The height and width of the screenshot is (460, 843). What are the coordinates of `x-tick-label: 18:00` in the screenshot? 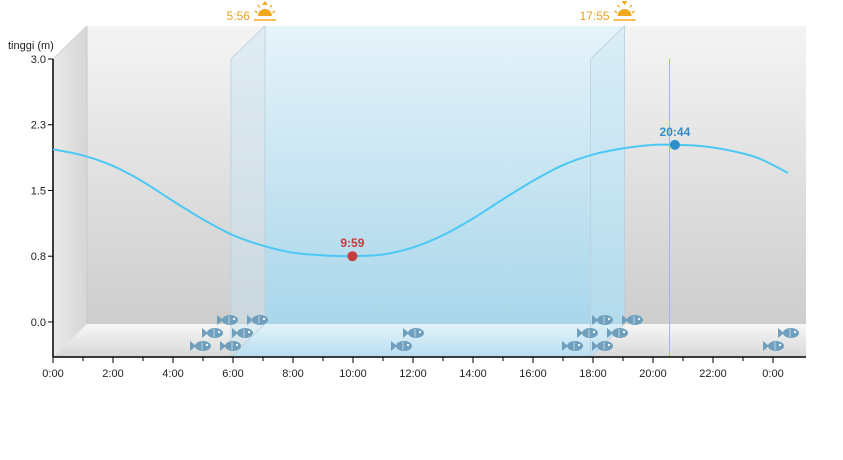 It's located at (593, 374).